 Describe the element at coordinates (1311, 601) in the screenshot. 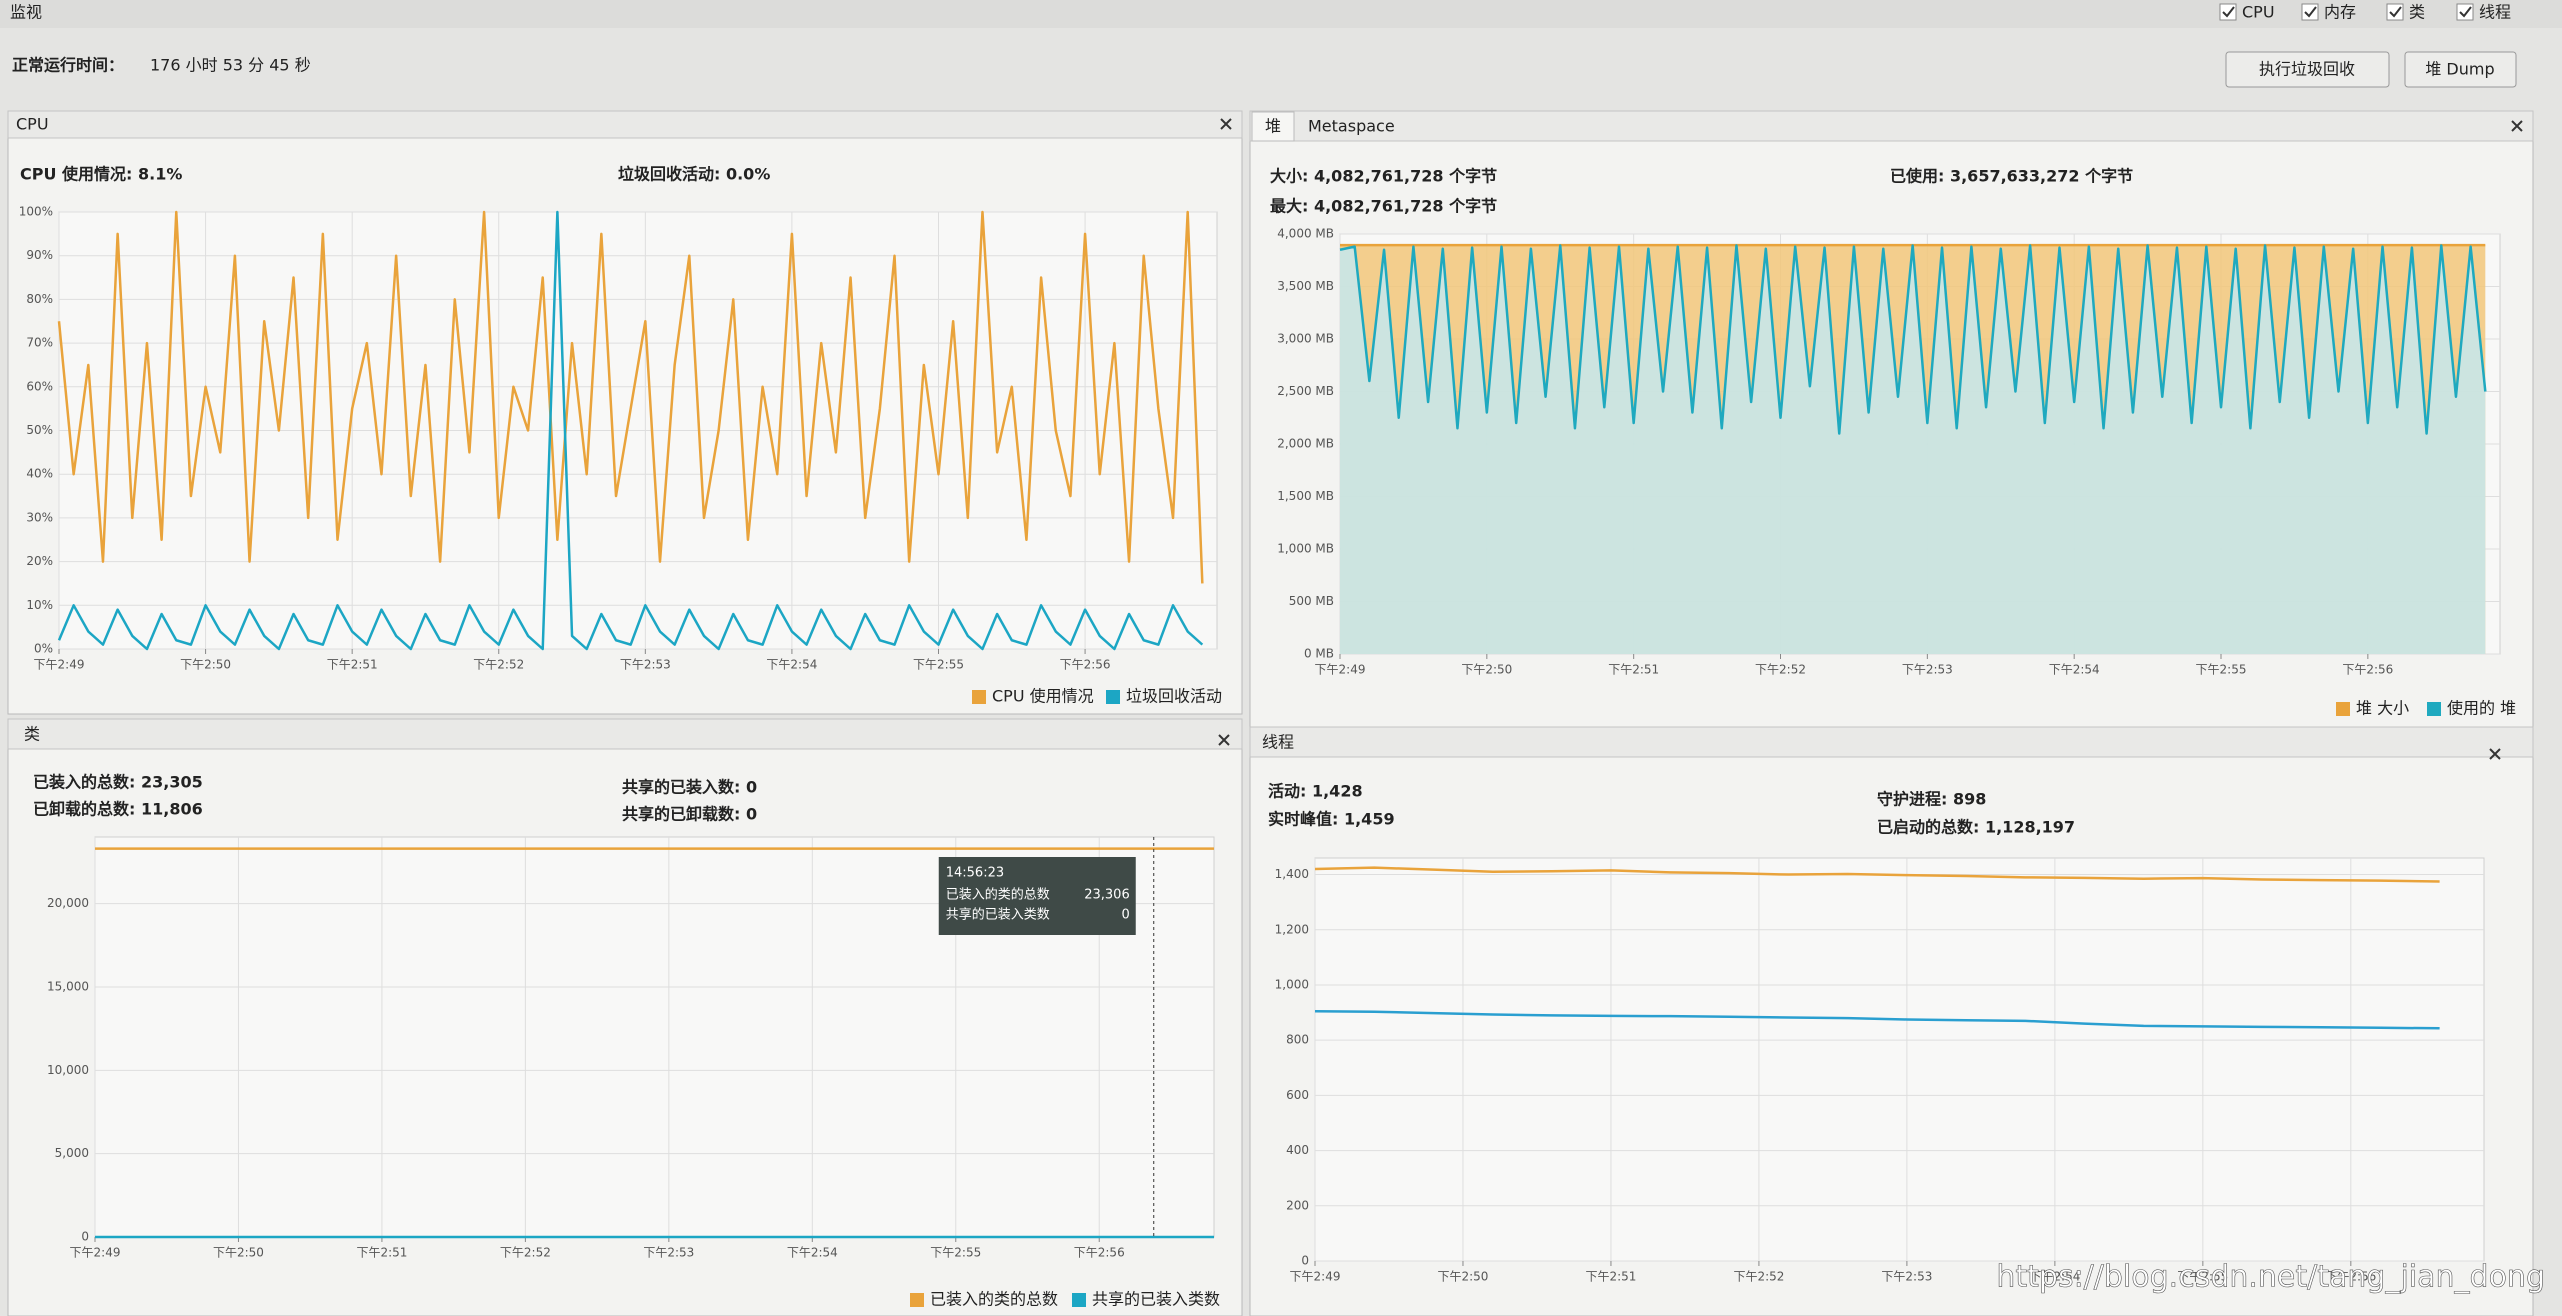

I see `y-tick-label: 500 MB` at that location.